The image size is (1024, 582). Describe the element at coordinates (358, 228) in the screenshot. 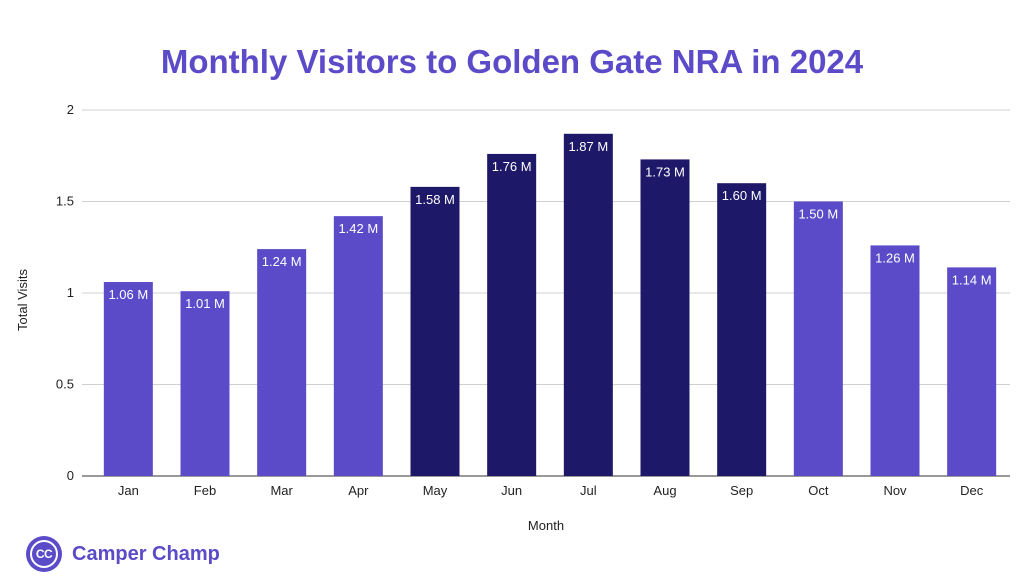

I see `data-label: 1.42 M` at that location.